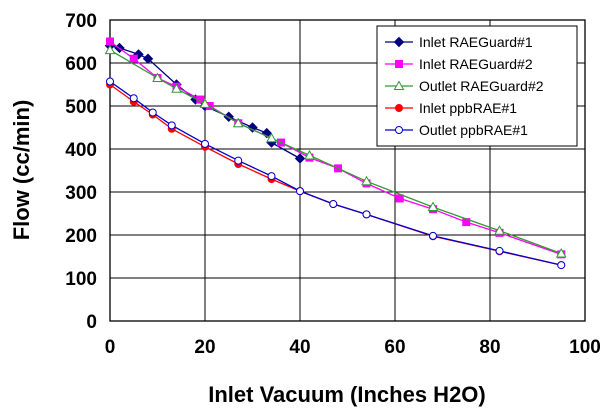 The width and height of the screenshot is (604, 411). Describe the element at coordinates (347, 394) in the screenshot. I see `x-axis-title: Inlet Vacuum (Inches H2O)` at that location.